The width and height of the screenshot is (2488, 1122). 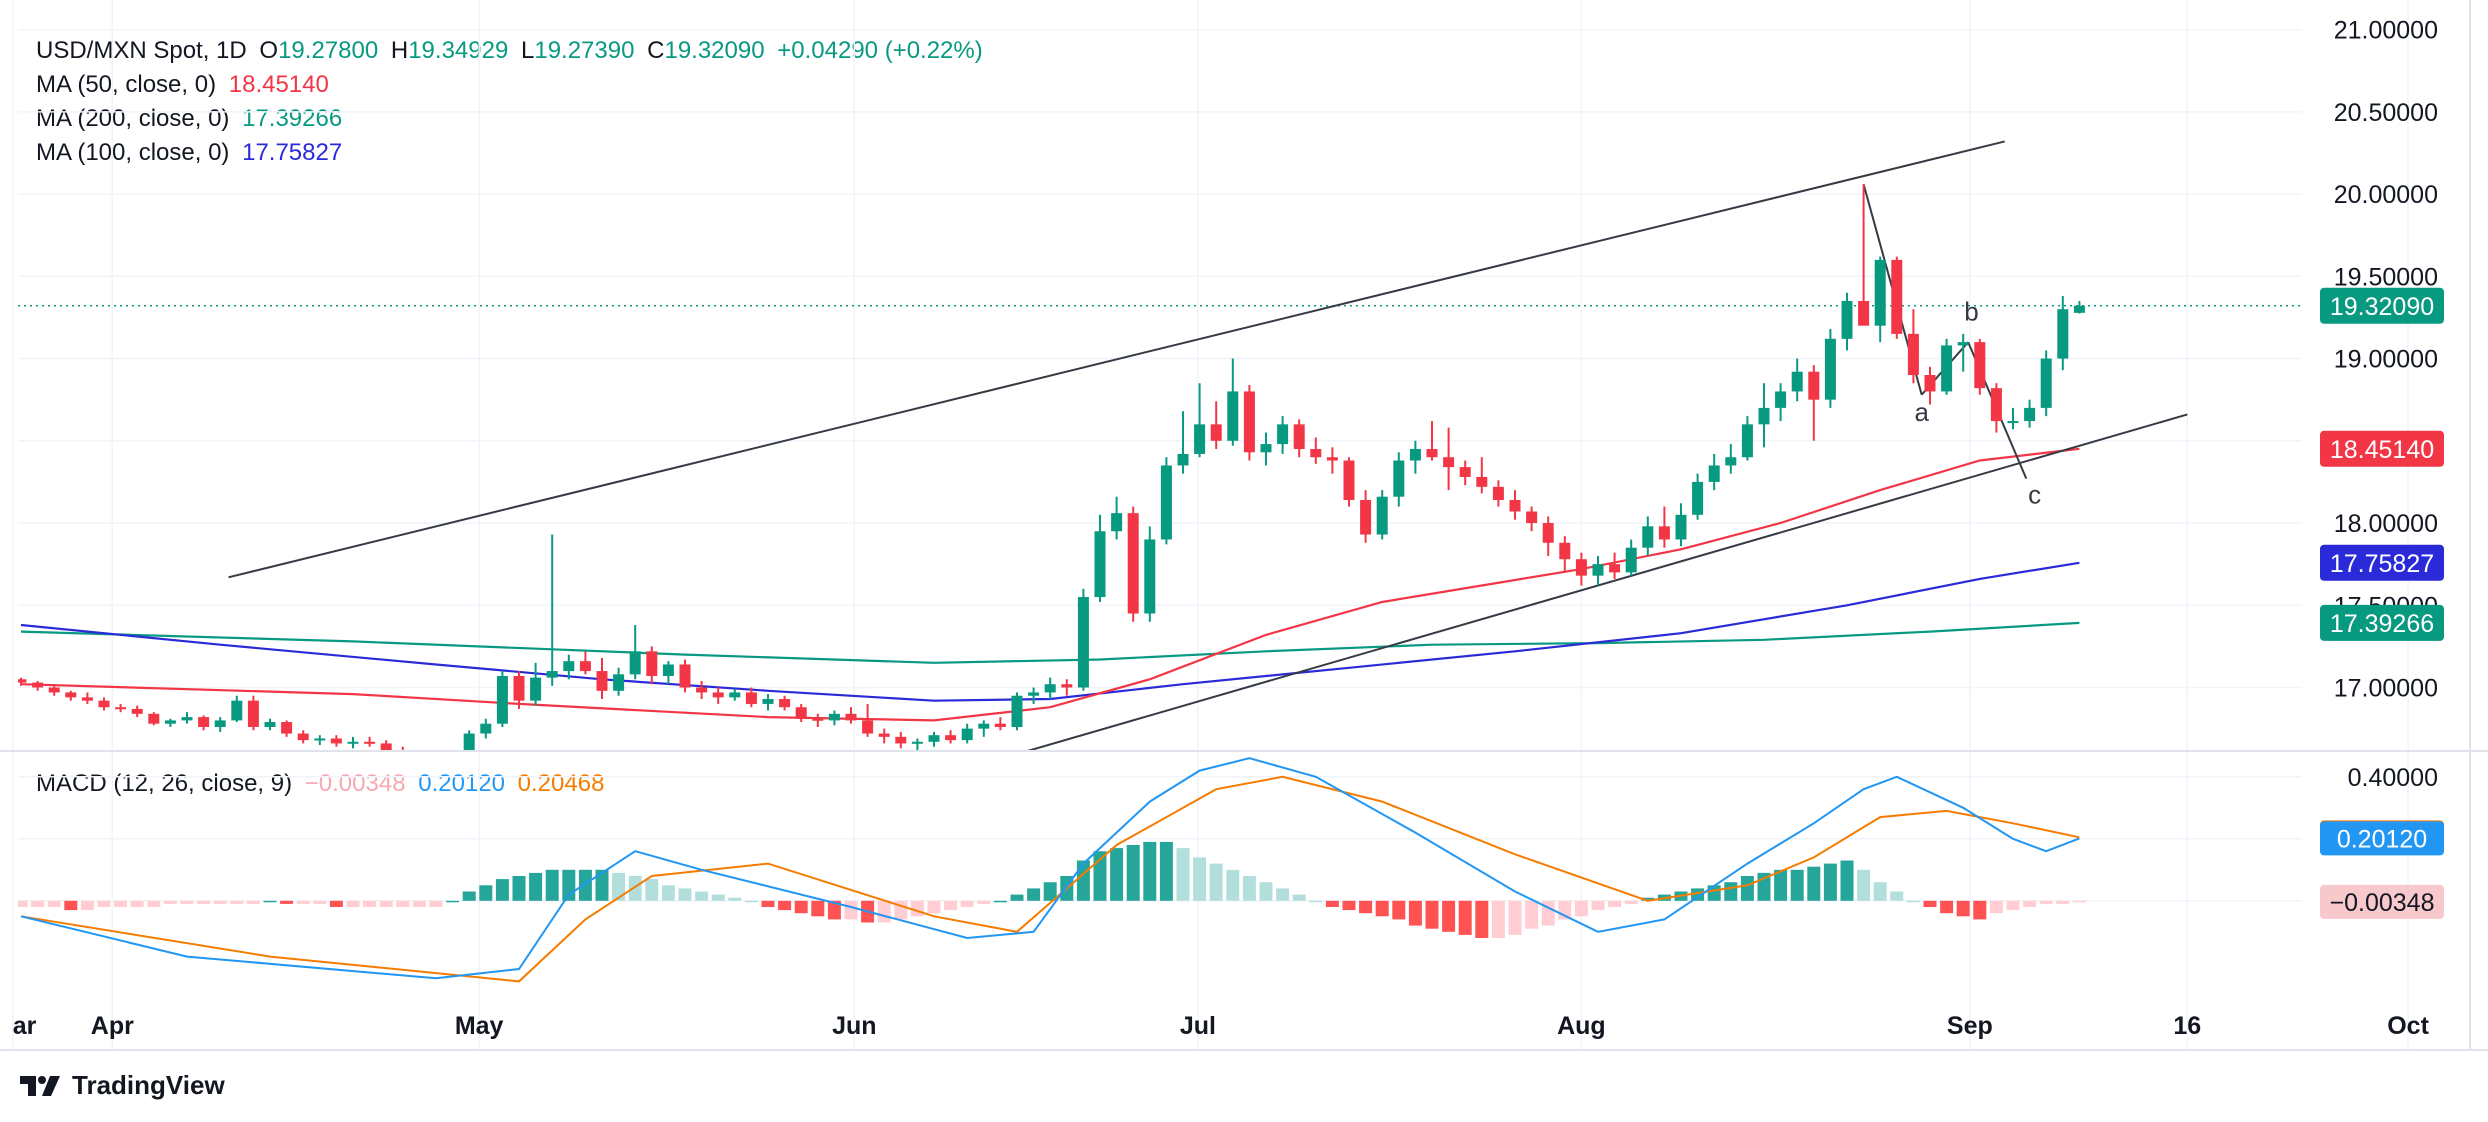 What do you see at coordinates (2382, 903) in the screenshot?
I see `macd-badge-label: −0.00348` at bounding box center [2382, 903].